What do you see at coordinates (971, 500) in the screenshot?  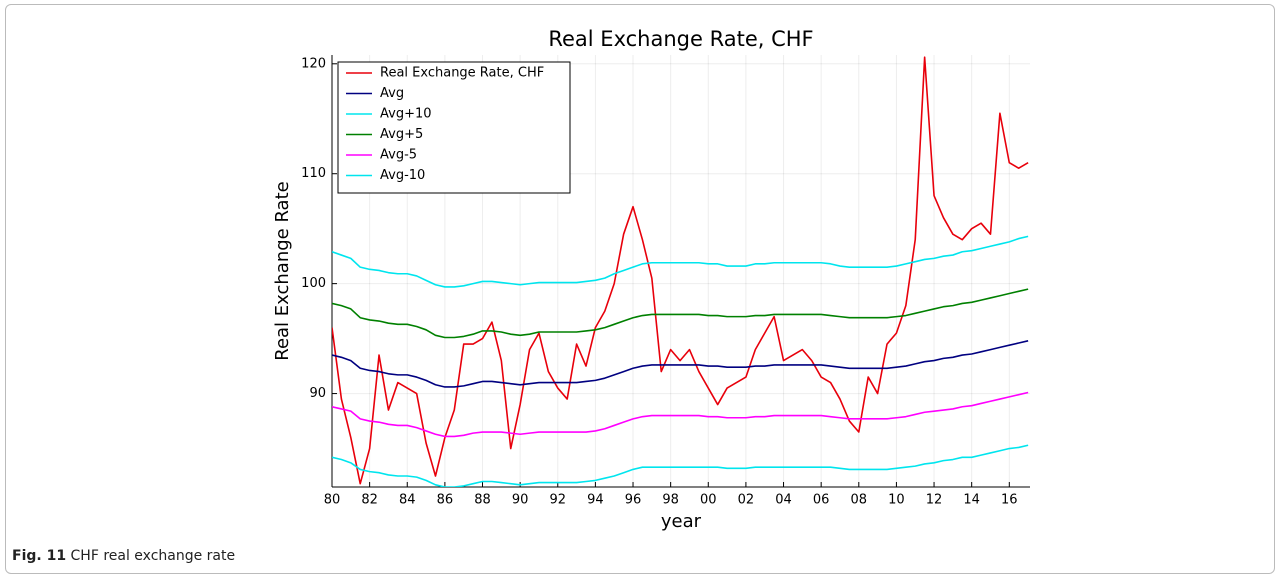 I see `x-tick-label: 14` at bounding box center [971, 500].